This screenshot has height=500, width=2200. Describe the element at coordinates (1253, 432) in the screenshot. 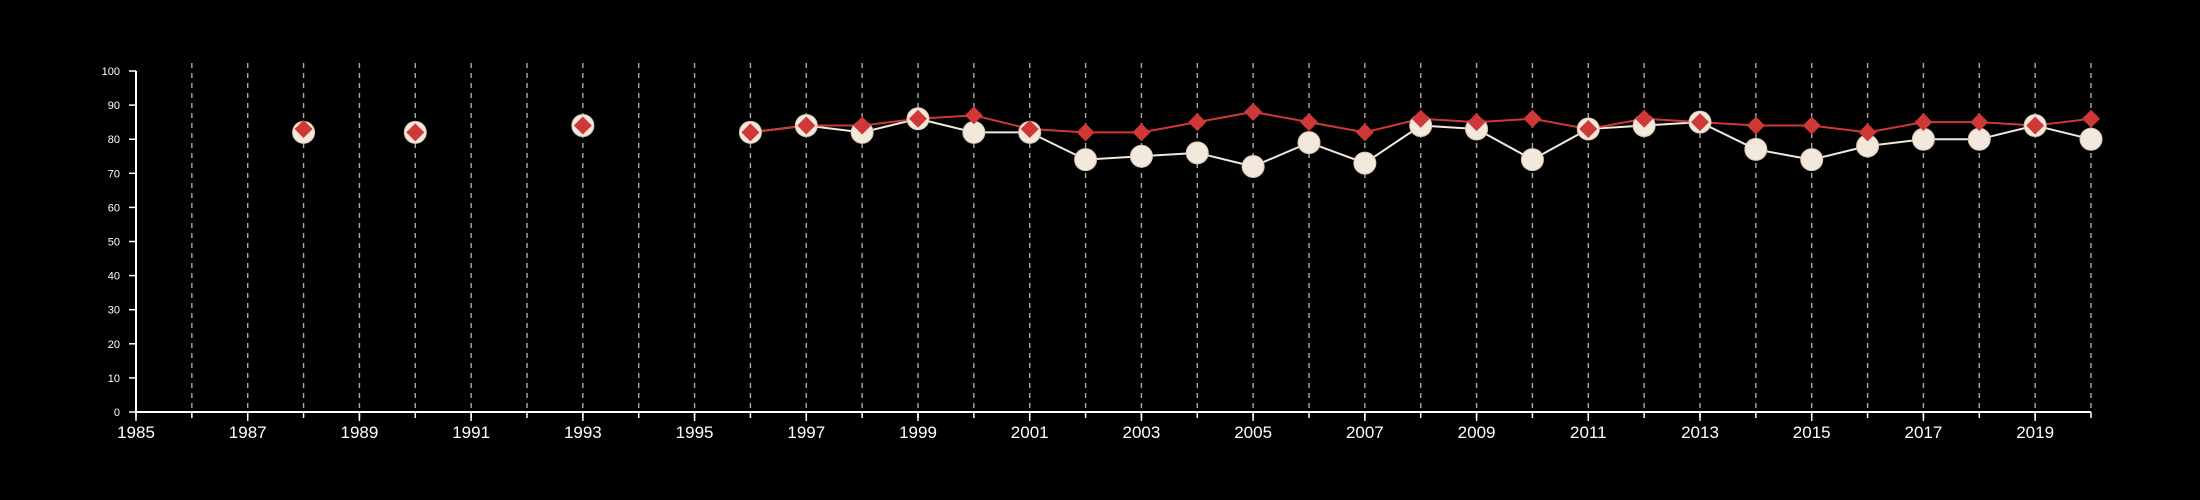

I see `x-tick-label-2005: 2005` at that location.